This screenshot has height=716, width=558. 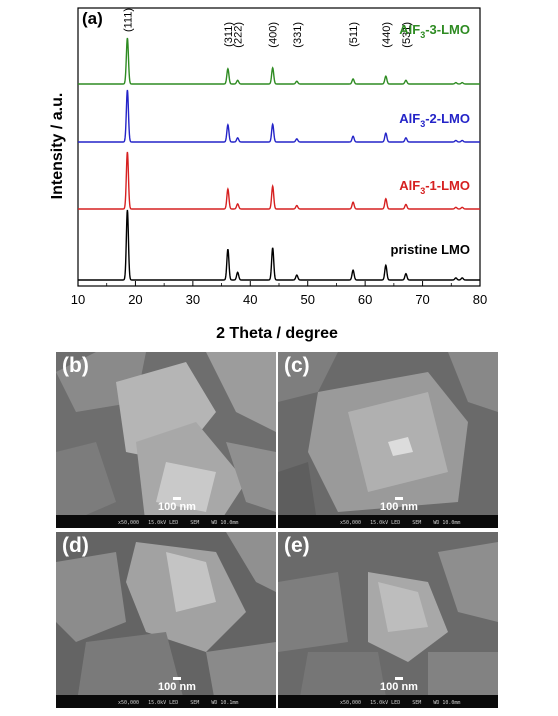 What do you see at coordinates (387, 35) in the screenshot?
I see `peak-label: (440)` at bounding box center [387, 35].